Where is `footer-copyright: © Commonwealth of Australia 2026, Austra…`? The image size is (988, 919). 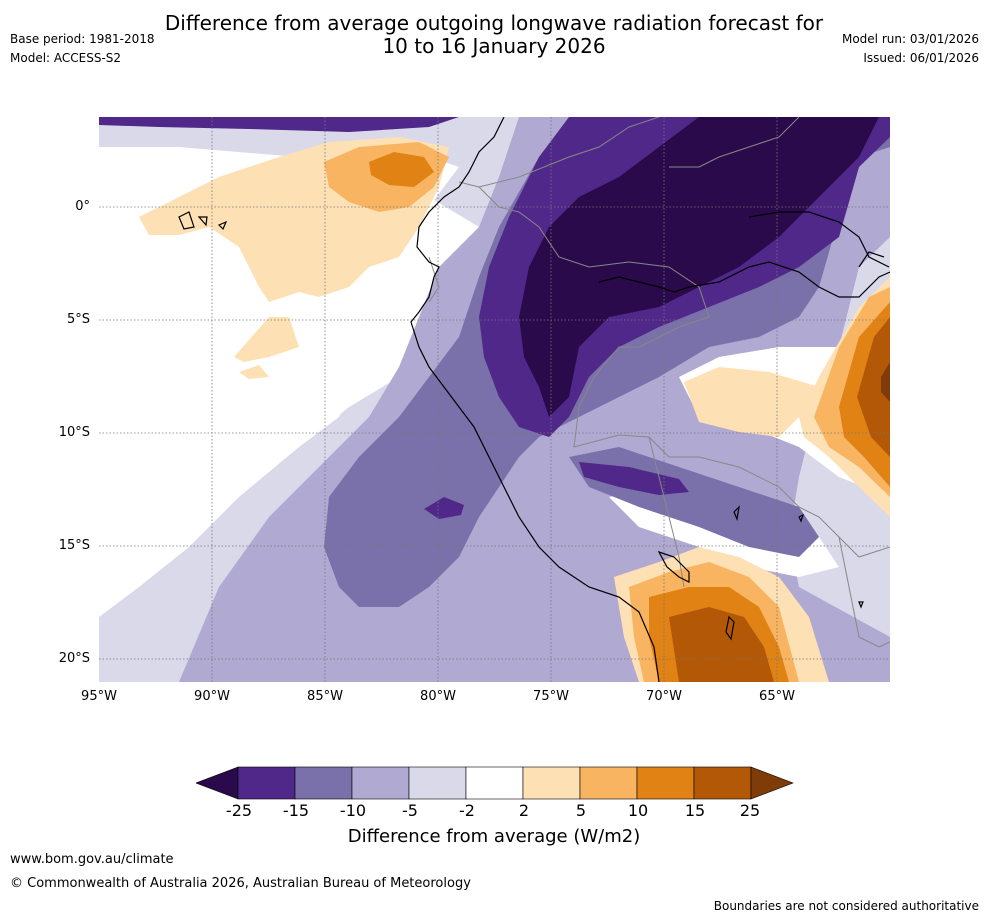 footer-copyright: © Commonwealth of Australia 2026, Austra… is located at coordinates (240, 883).